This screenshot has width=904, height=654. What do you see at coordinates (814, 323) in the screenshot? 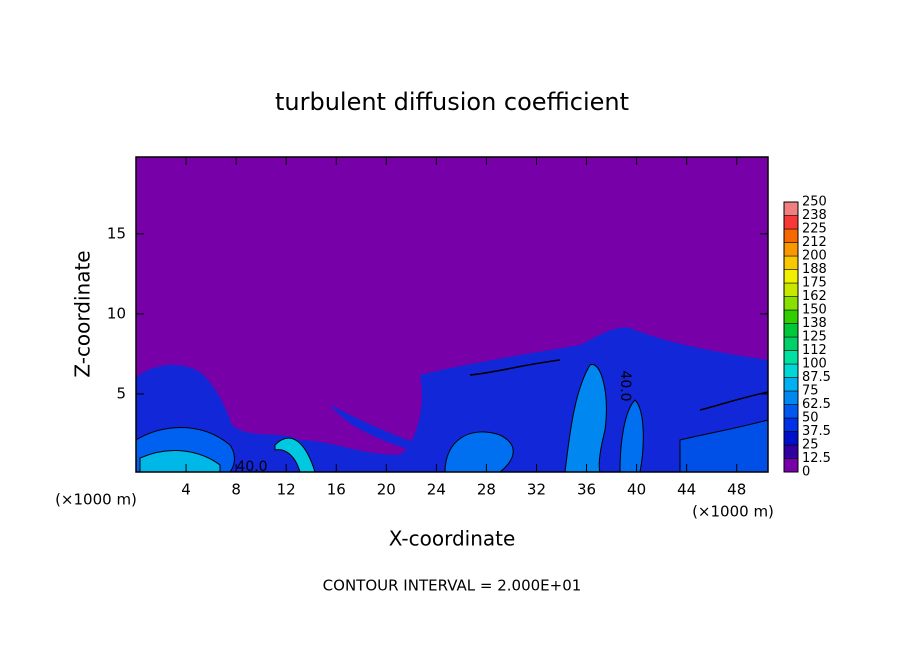
I see `colorbar-label: 138` at bounding box center [814, 323].